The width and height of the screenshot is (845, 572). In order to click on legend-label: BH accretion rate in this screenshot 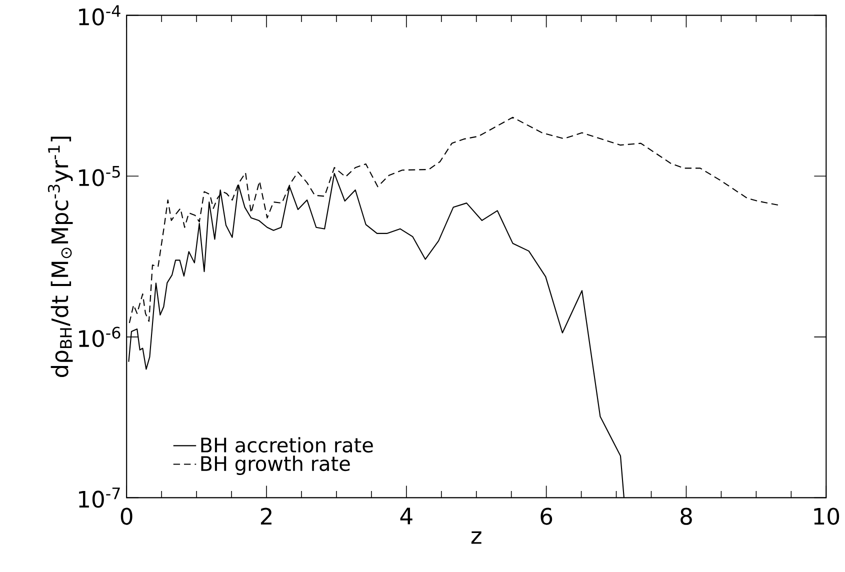, I will do `click(287, 445)`.